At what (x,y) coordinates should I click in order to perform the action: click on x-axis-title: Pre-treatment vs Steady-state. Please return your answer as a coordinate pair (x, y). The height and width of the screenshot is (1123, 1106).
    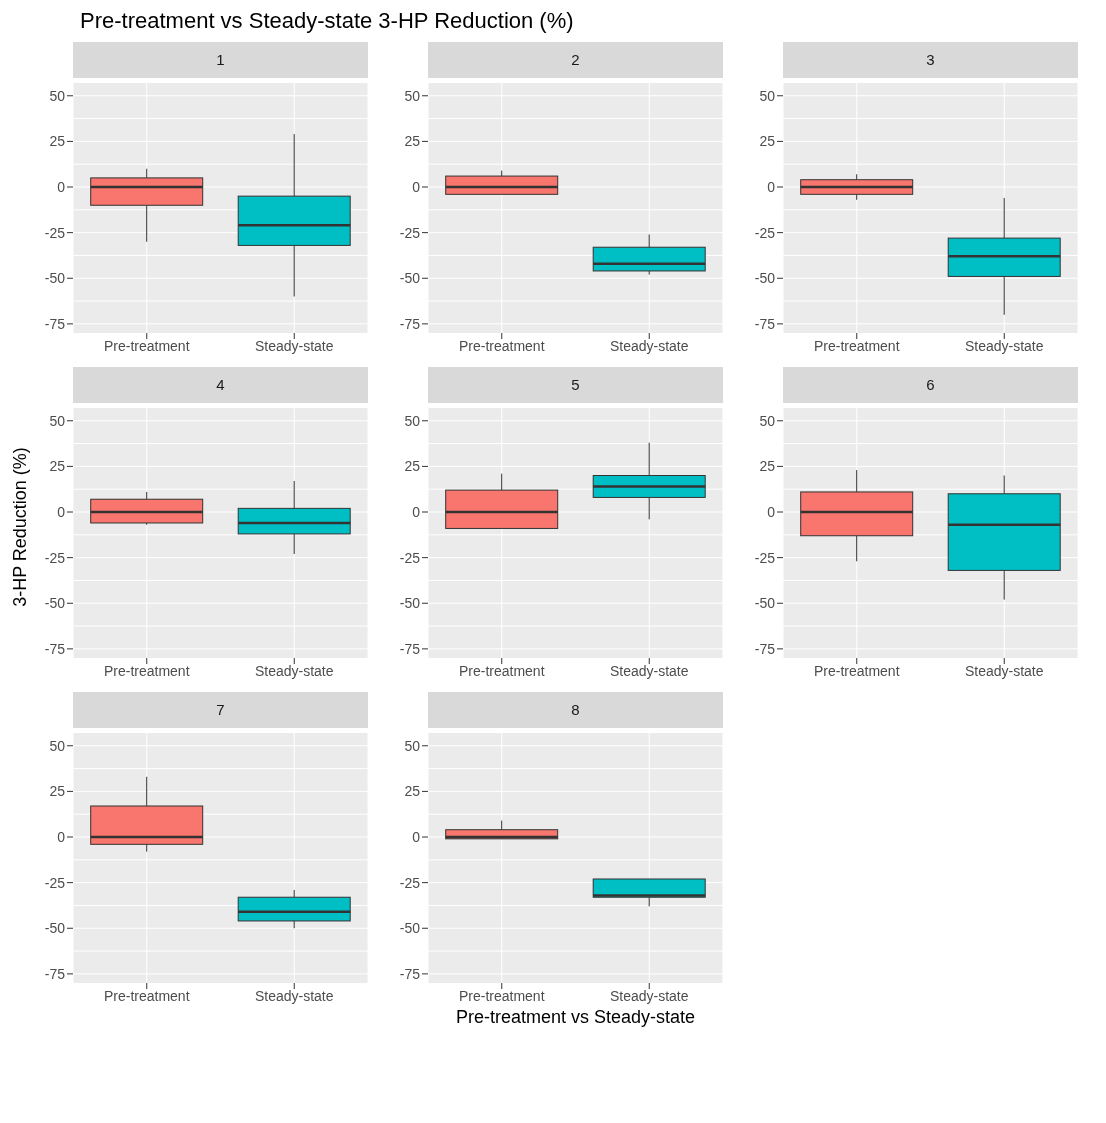
    Looking at the image, I should click on (575, 1017).